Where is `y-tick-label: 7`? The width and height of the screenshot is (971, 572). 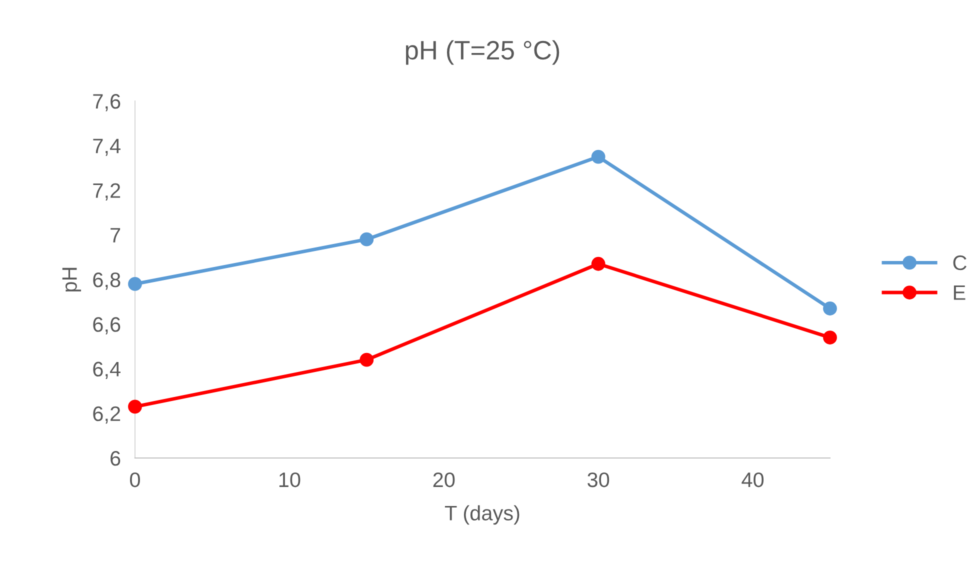 y-tick-label: 7 is located at coordinates (115, 235).